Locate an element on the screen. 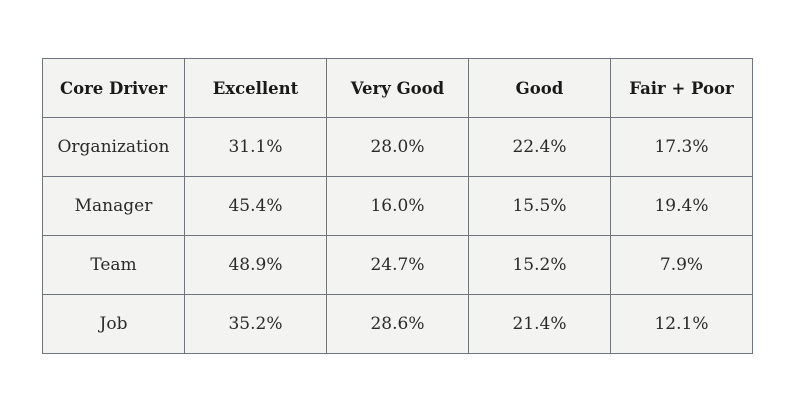 This screenshot has height=418, width=800. table-cell: 31.1% is located at coordinates (255, 147).